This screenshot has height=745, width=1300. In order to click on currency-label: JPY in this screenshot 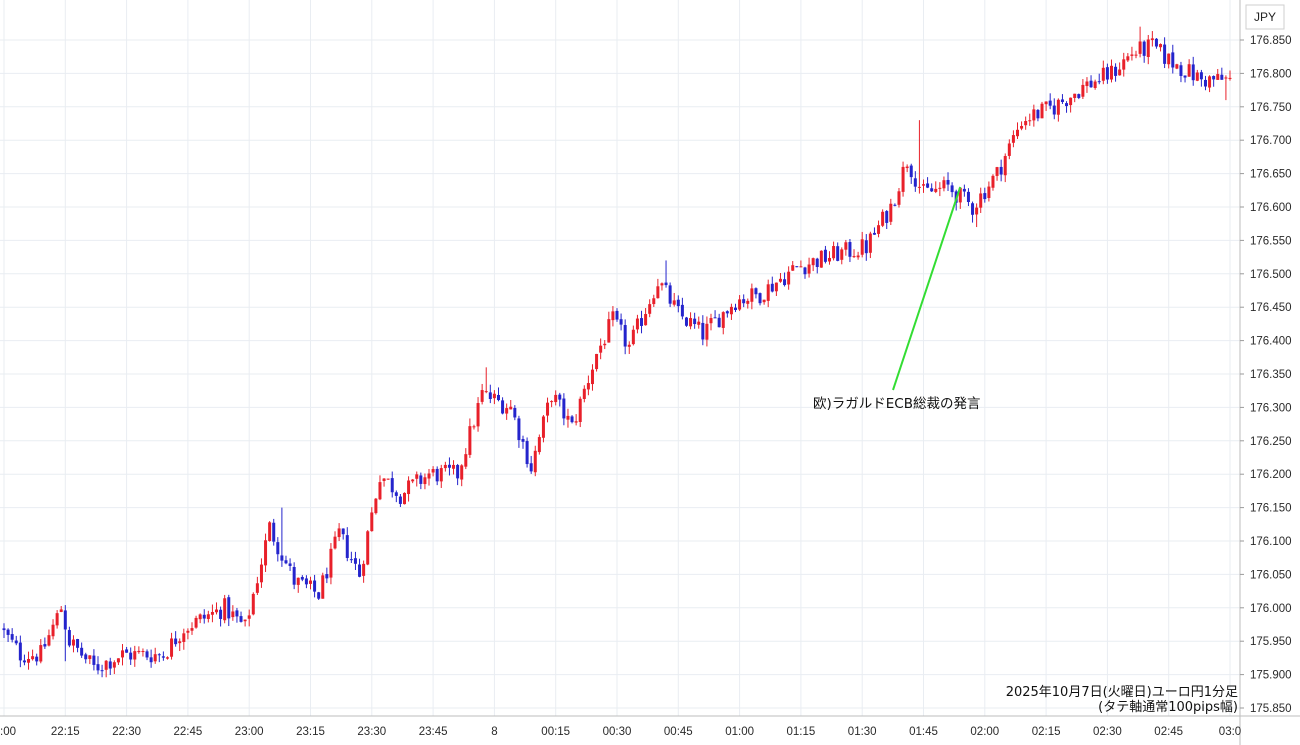, I will do `click(1265, 17)`.